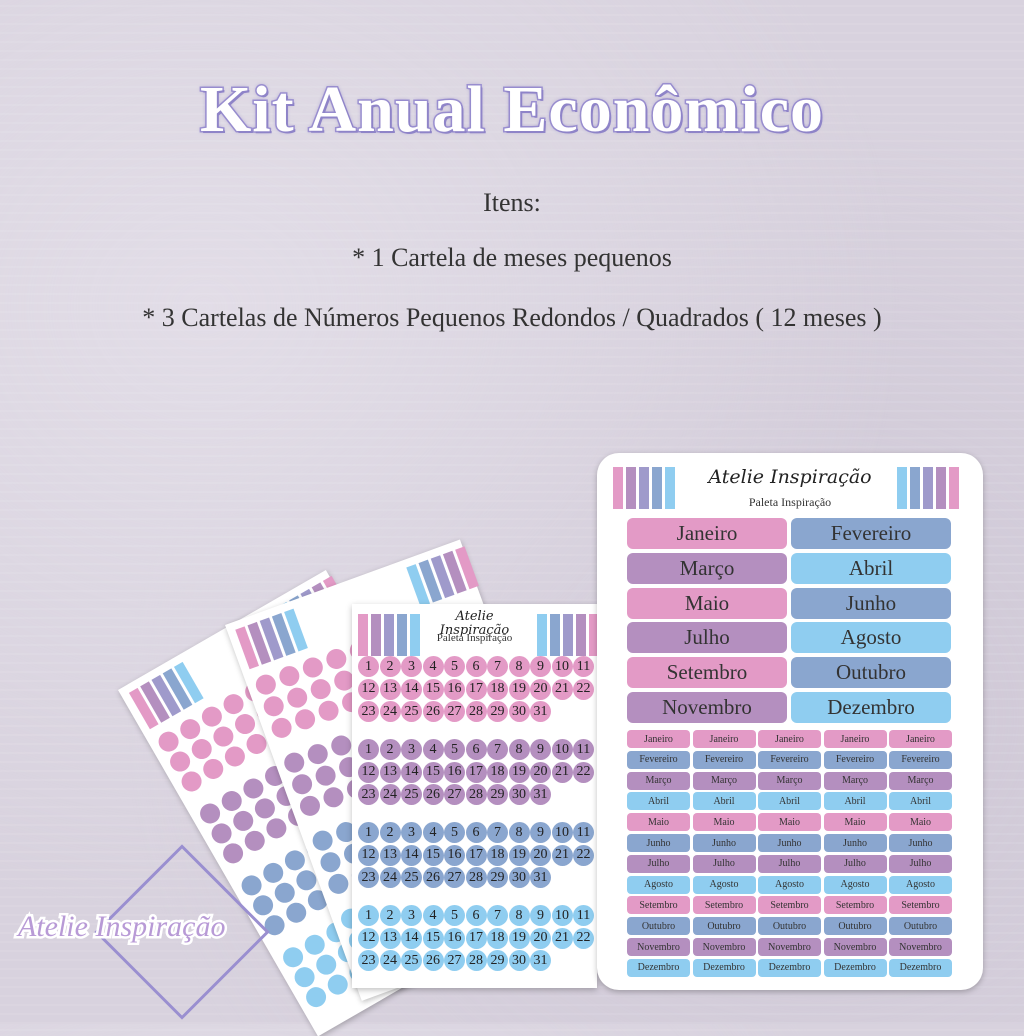 This screenshot has height=1036, width=1024. What do you see at coordinates (454, 960) in the screenshot?
I see `day-number: 27` at bounding box center [454, 960].